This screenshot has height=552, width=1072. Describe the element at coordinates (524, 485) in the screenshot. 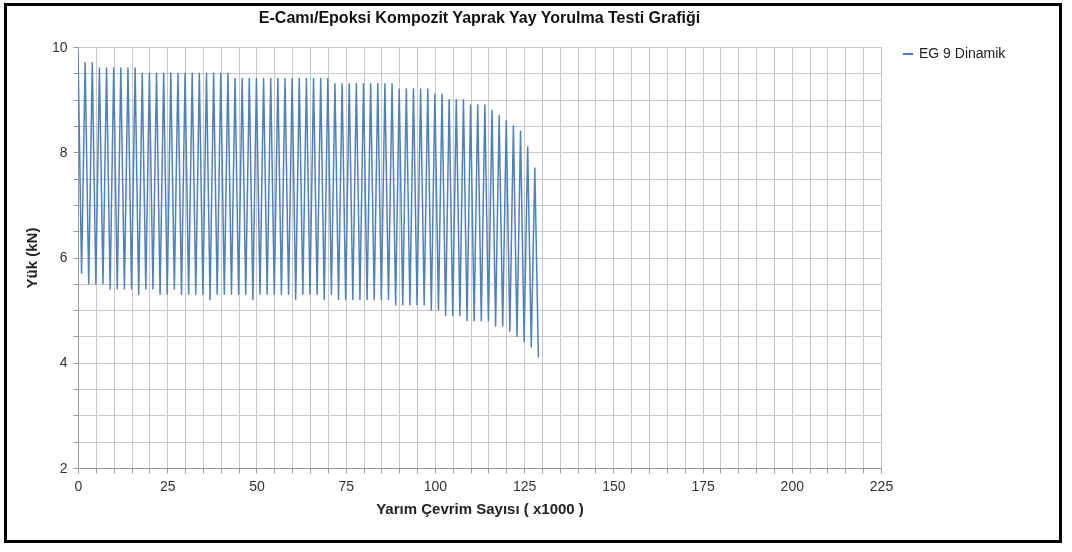

I see `x-tick-label: 125` at that location.